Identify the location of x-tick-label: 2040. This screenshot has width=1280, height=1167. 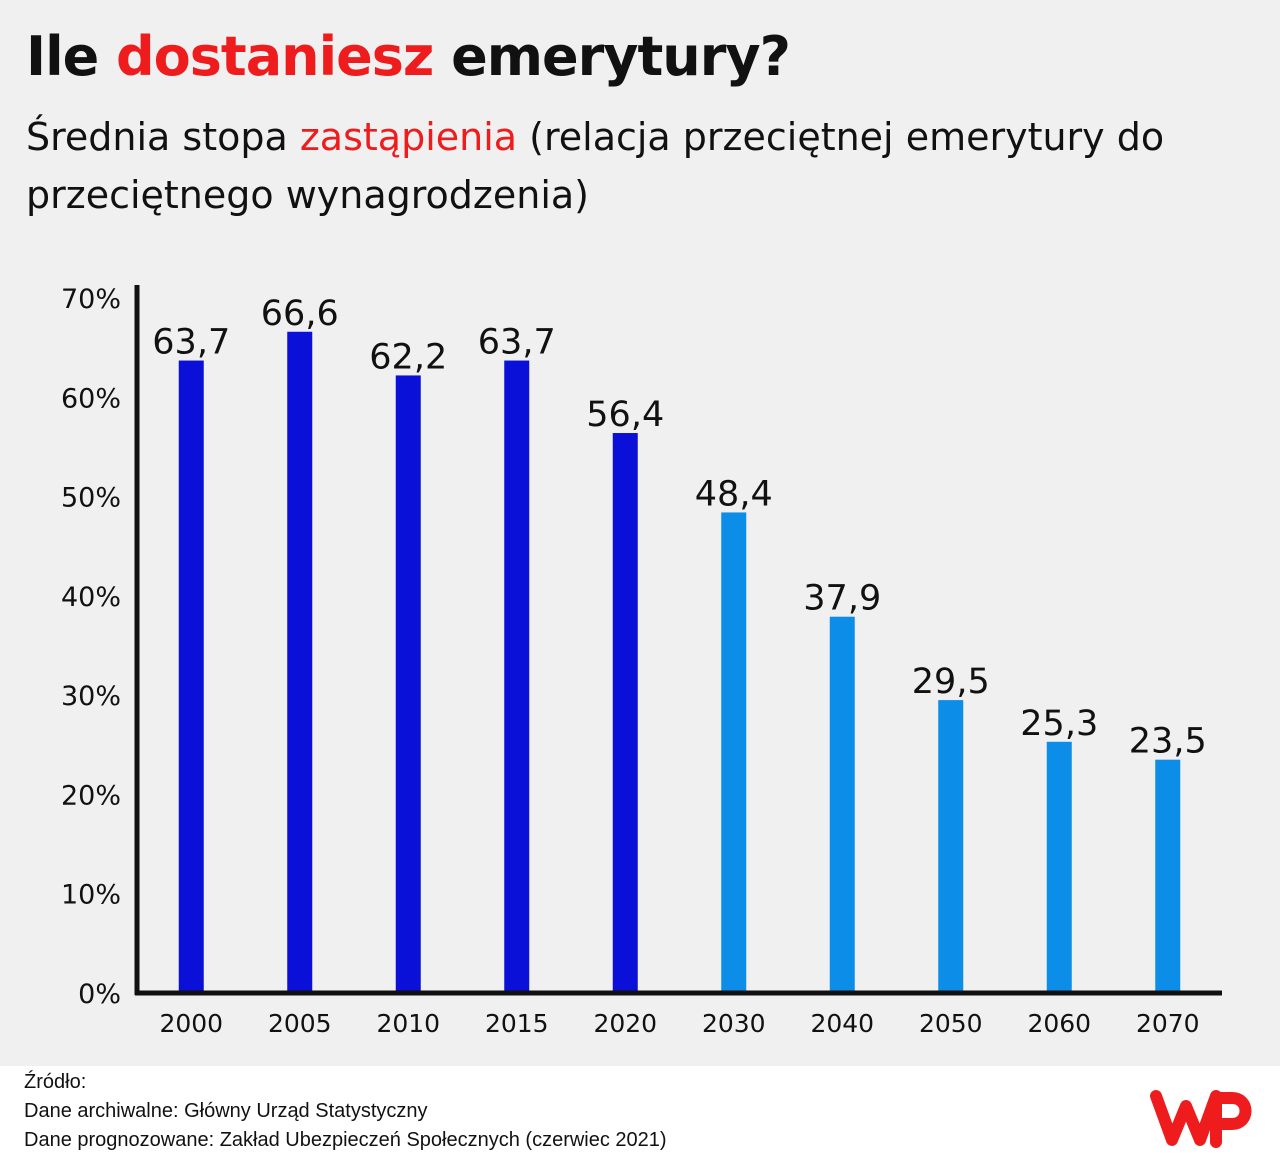
(842, 1023).